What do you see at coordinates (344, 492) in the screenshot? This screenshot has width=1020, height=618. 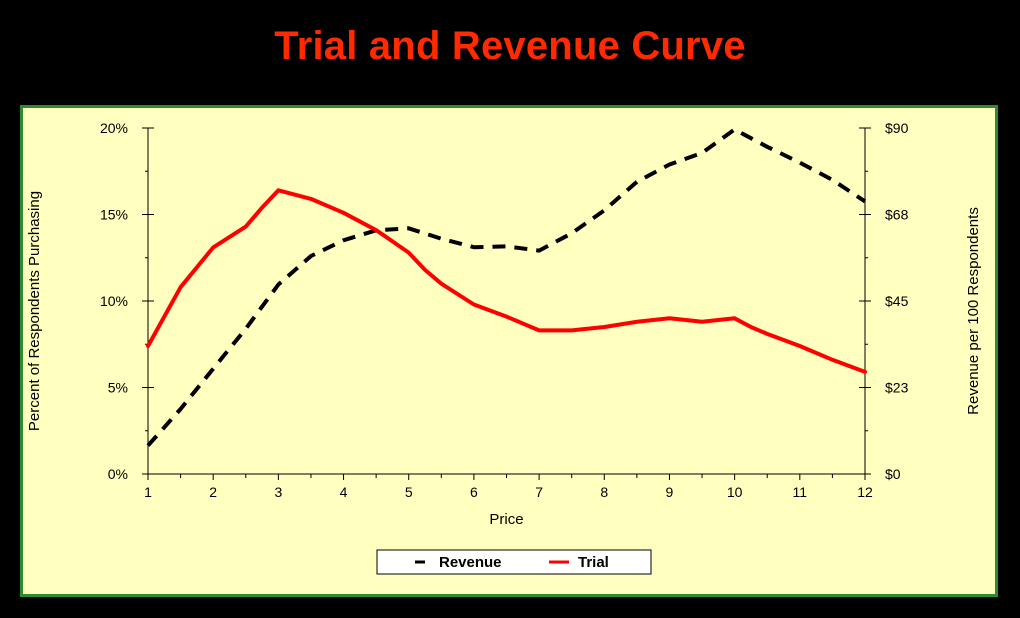 I see `x-tick-label: 4` at bounding box center [344, 492].